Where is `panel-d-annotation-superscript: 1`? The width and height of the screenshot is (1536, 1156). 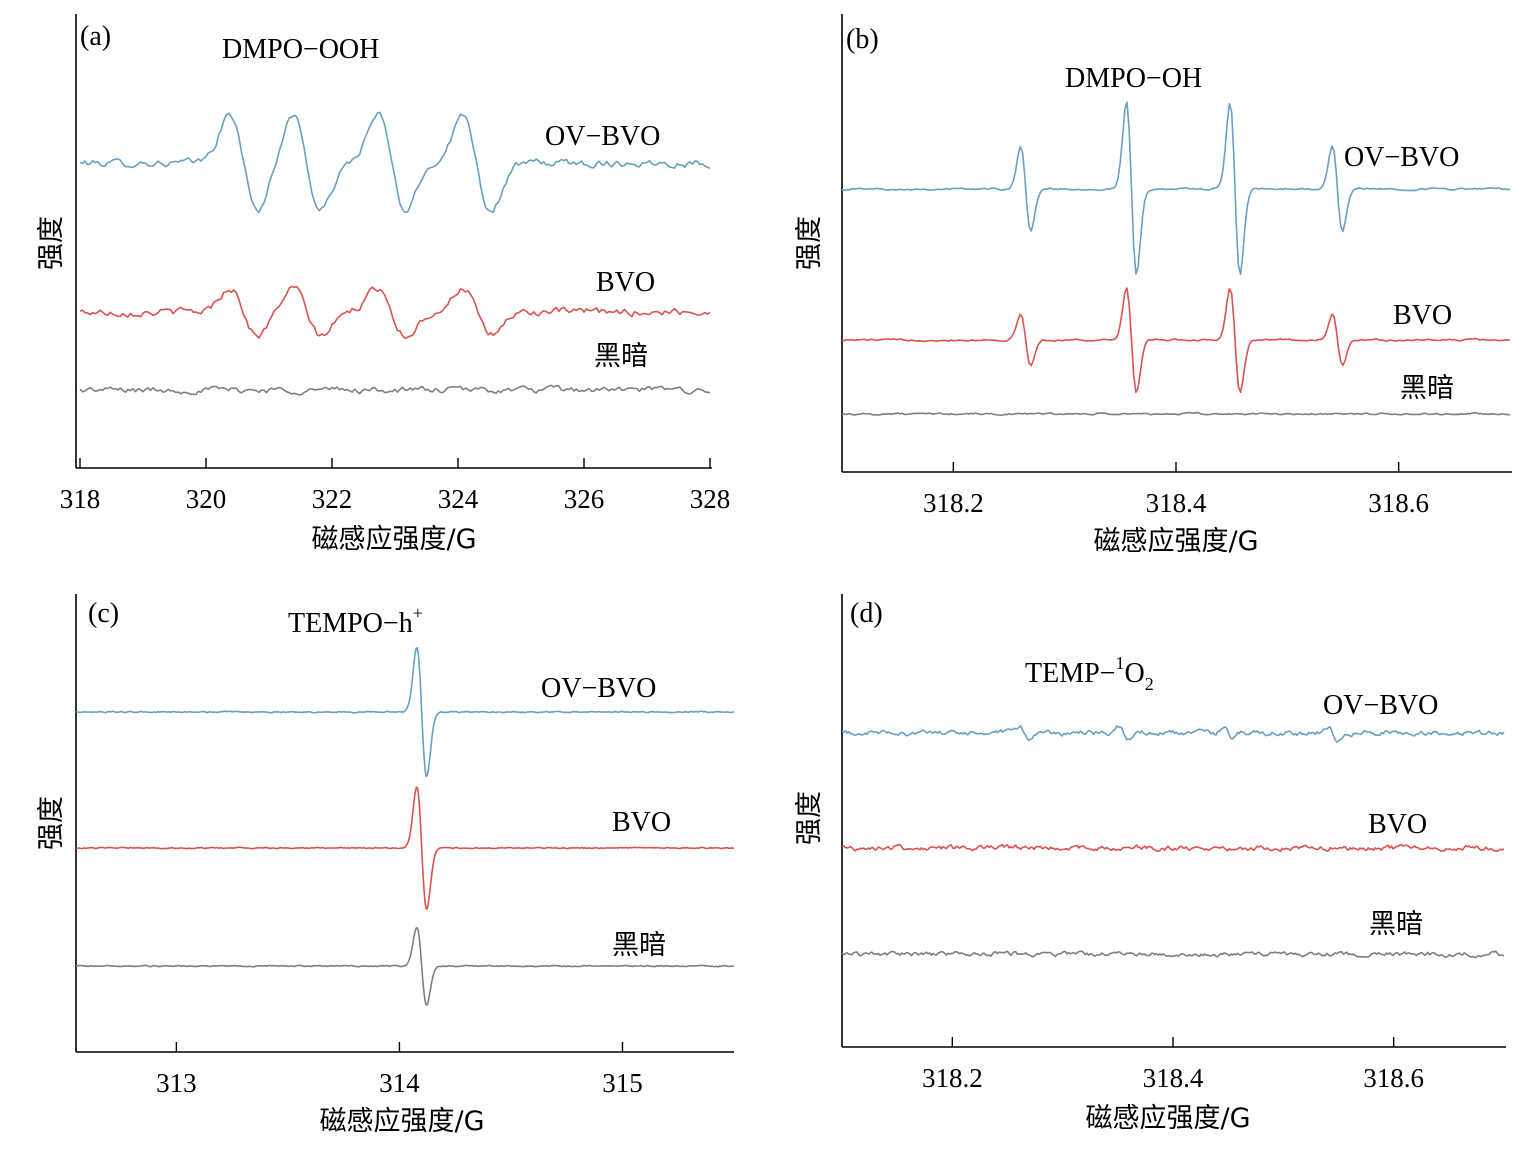 panel-d-annotation-superscript: 1 is located at coordinates (1119, 663).